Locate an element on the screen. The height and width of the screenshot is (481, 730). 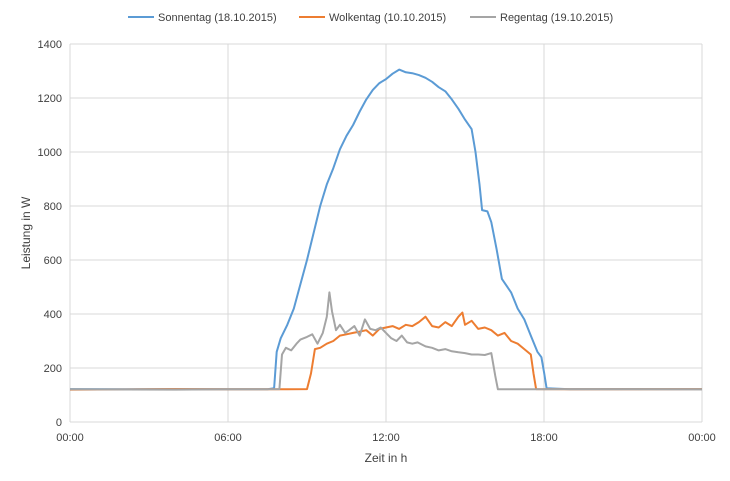
legend-item-3: Regentag (19.10.2015) is located at coordinates (541, 18).